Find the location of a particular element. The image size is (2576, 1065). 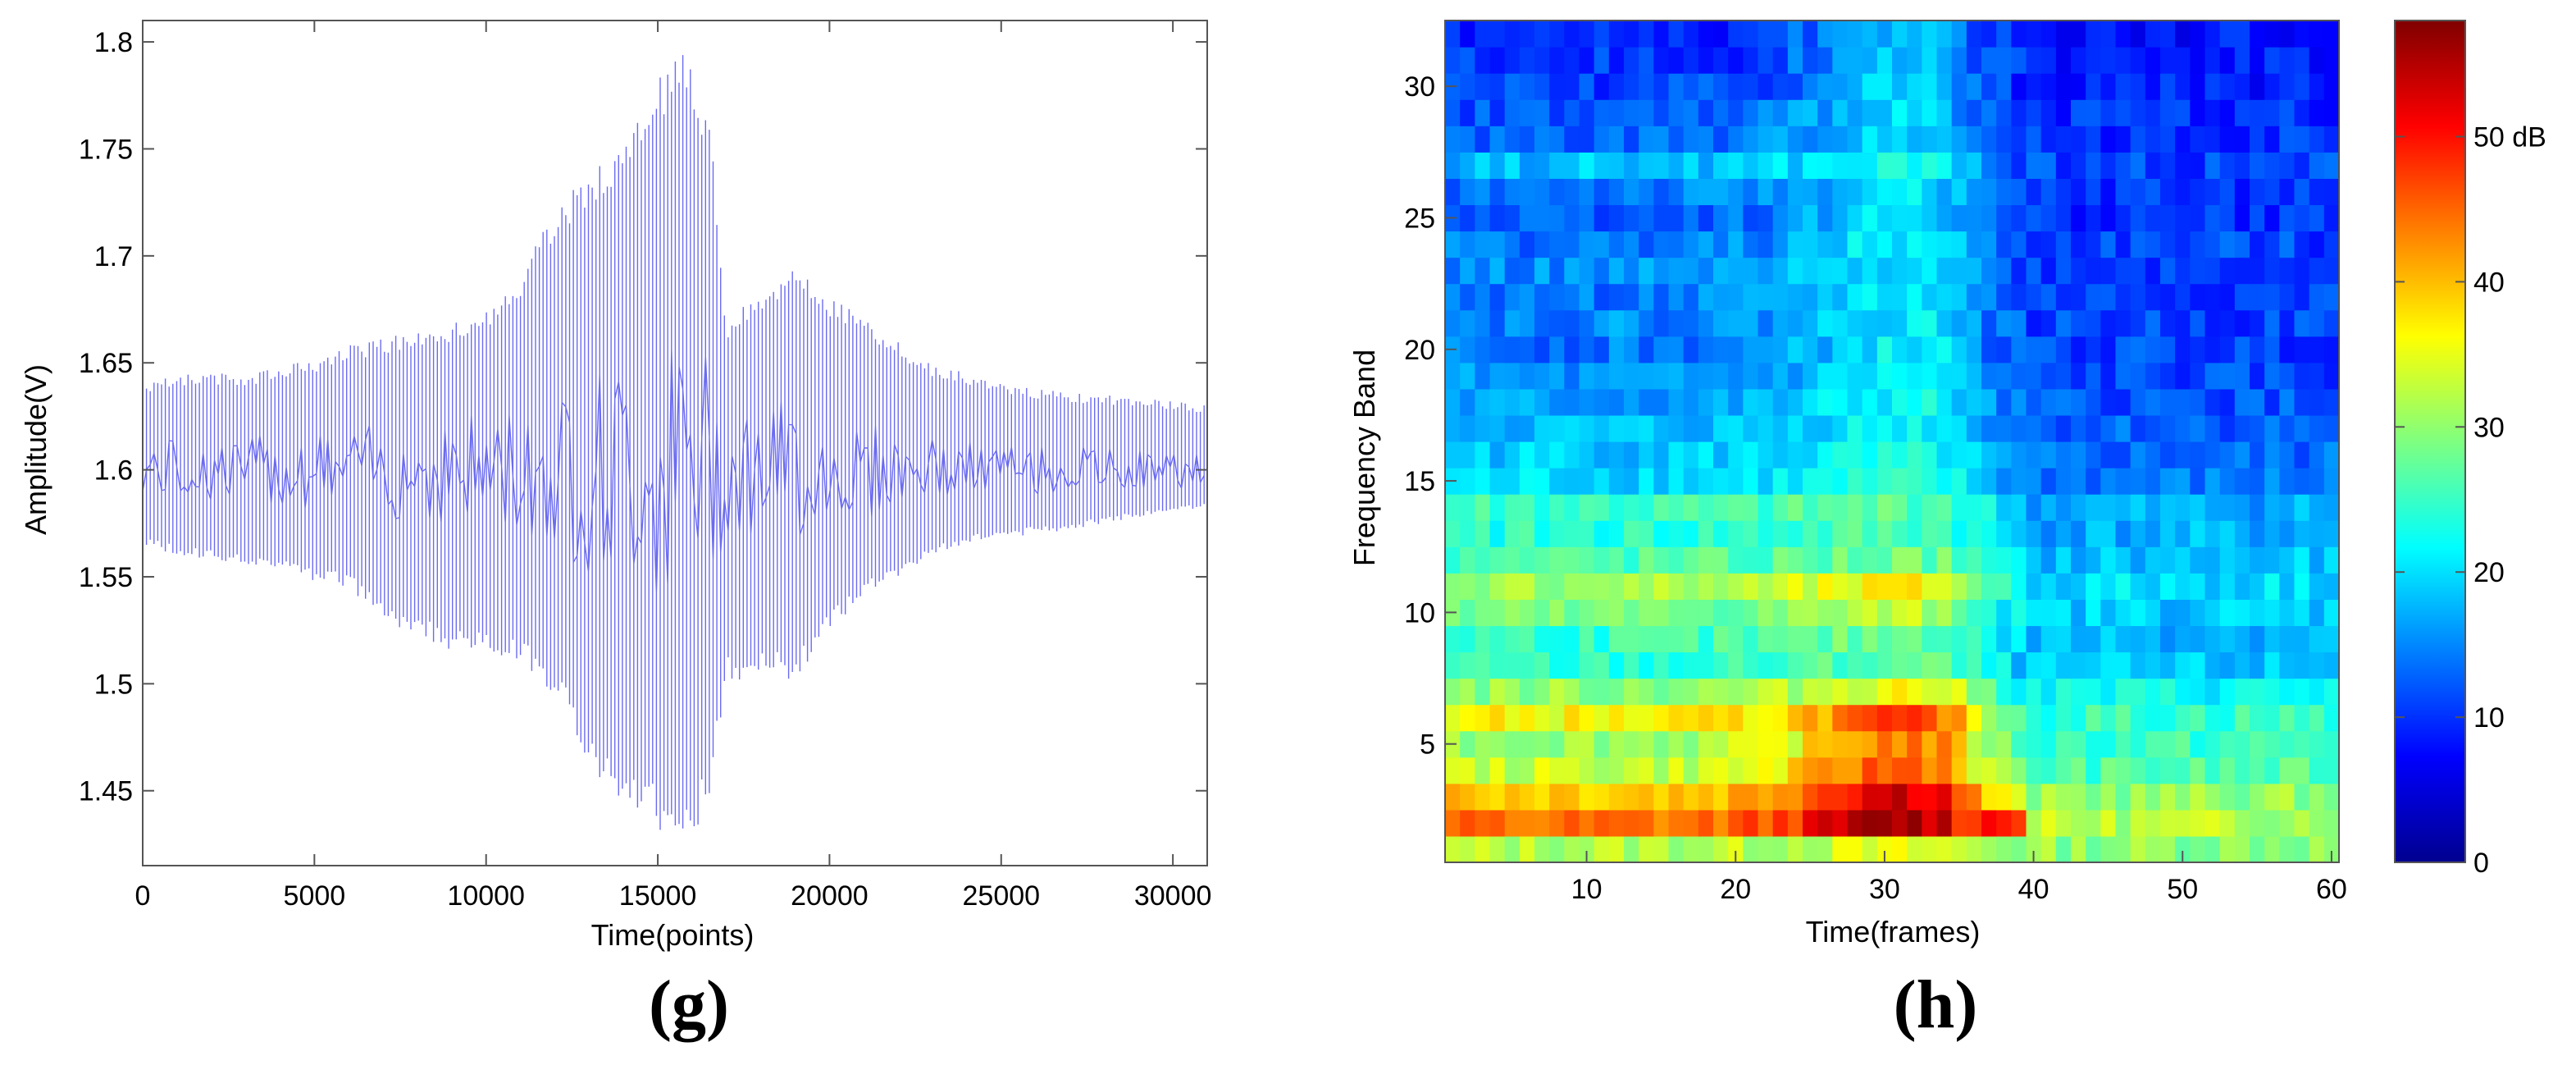

panel-label-h: (h) is located at coordinates (1936, 1005).